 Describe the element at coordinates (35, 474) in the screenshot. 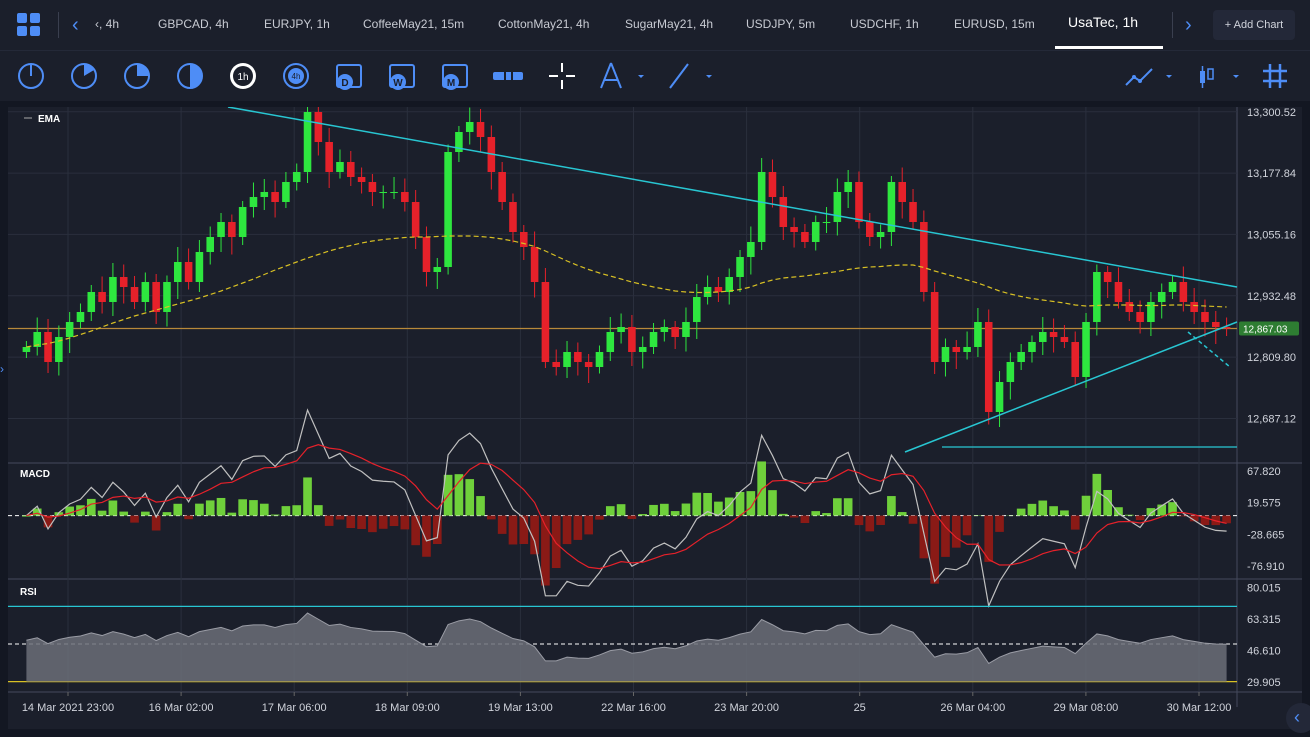

I see `macd-indicator-label: MACD` at that location.